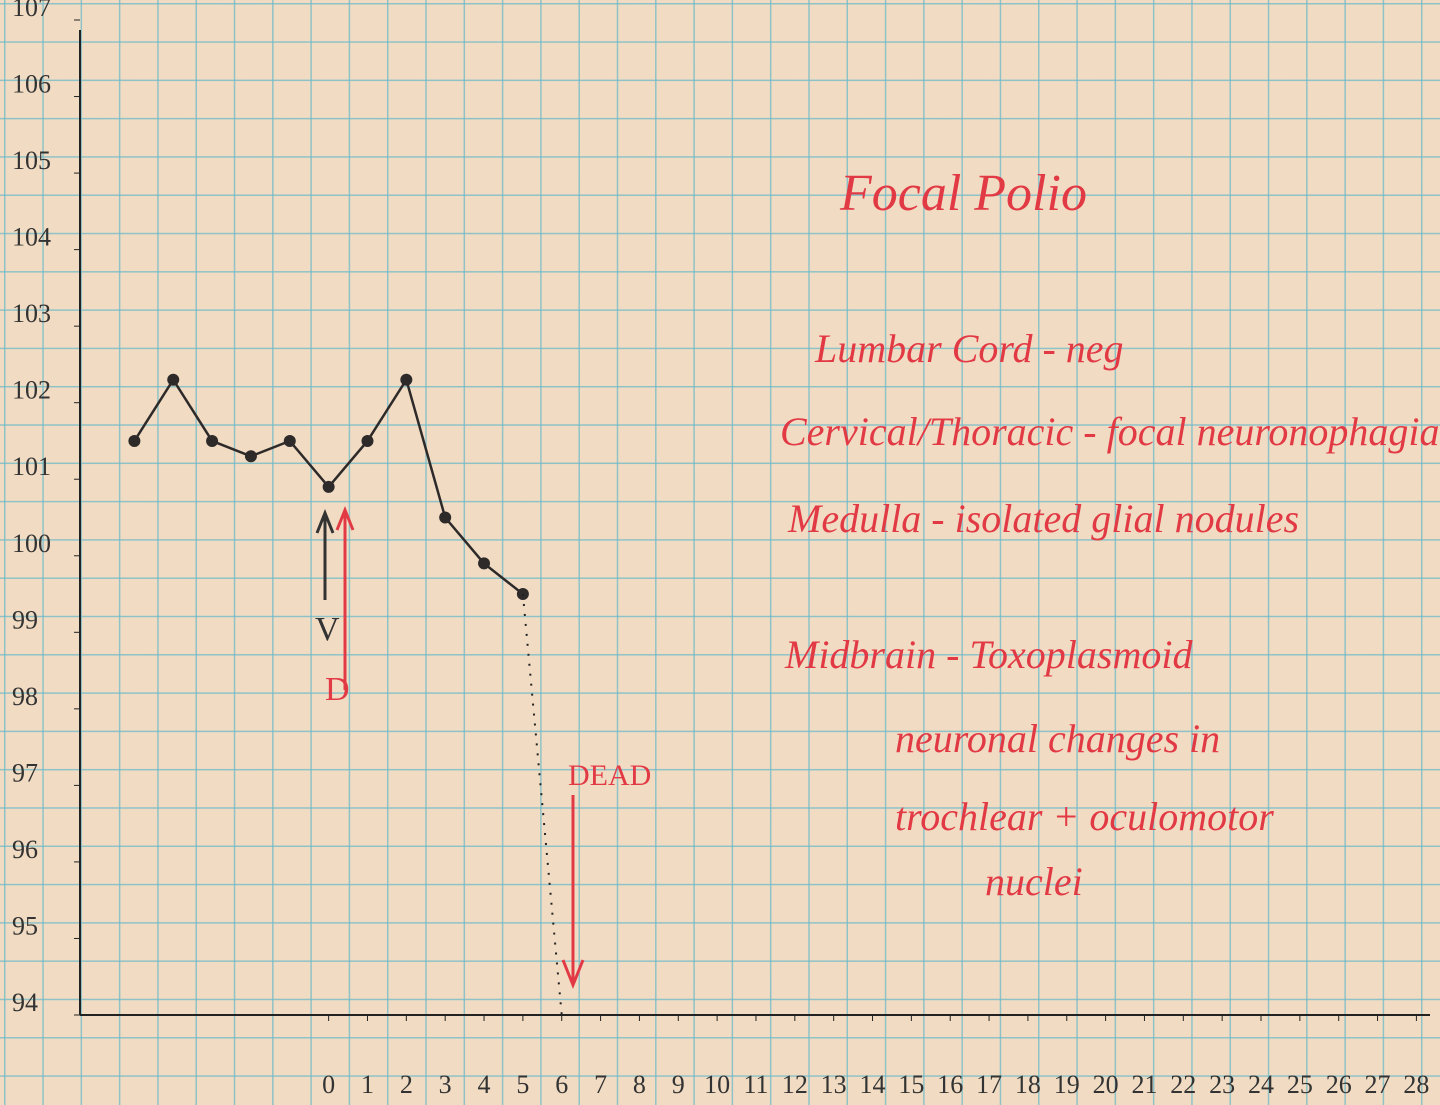 The image size is (1440, 1105). I want to click on d-label: D, so click(337, 689).